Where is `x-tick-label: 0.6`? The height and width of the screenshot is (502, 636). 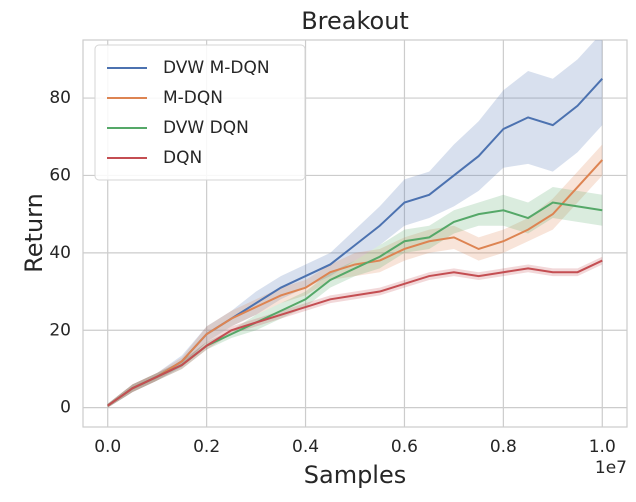 x-tick-label: 0.6 is located at coordinates (404, 447).